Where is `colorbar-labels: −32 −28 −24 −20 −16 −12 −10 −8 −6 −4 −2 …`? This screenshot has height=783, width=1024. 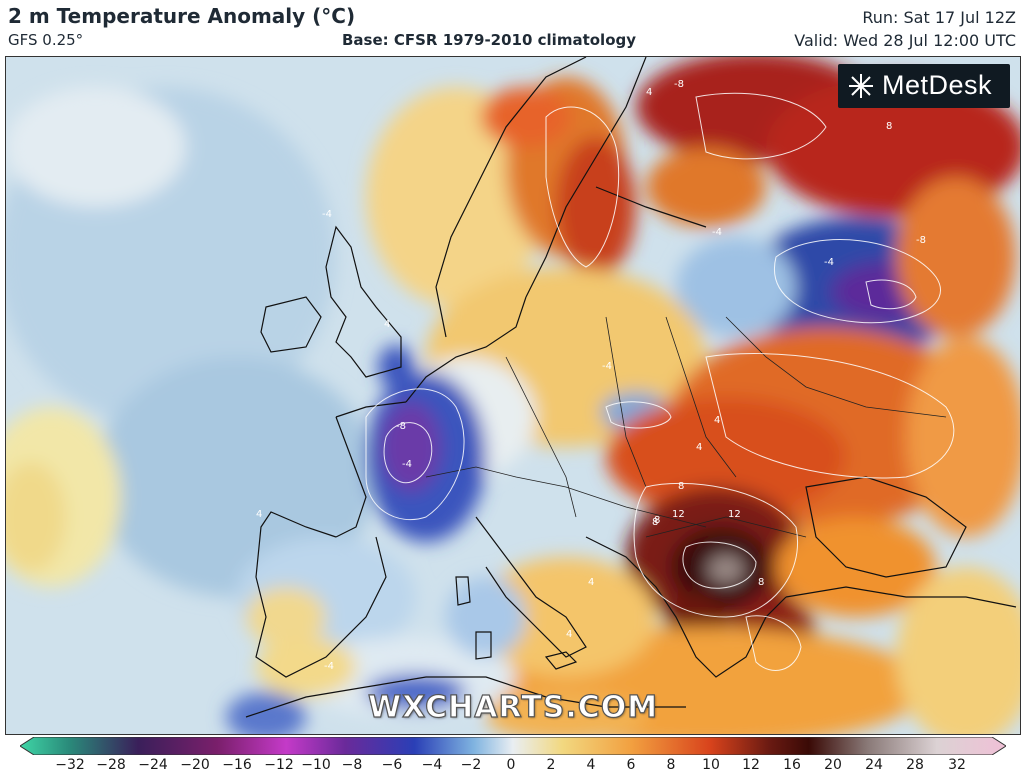
colorbar-labels: −32 −28 −24 −20 −16 −12 −10 −8 −6 −4 −2 … is located at coordinates (512, 768).